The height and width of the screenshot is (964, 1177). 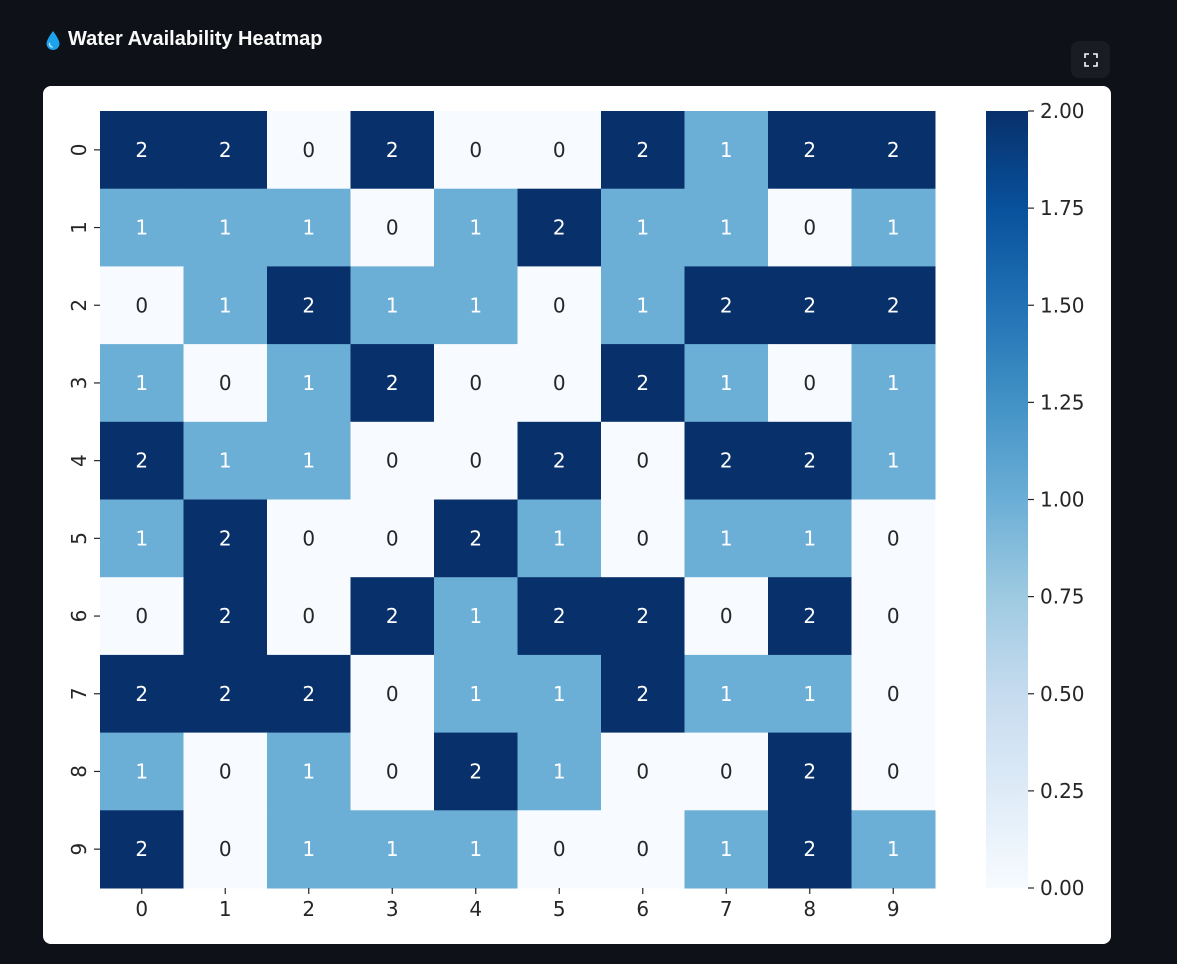 What do you see at coordinates (225, 909) in the screenshot?
I see `x-tick-label: 1` at bounding box center [225, 909].